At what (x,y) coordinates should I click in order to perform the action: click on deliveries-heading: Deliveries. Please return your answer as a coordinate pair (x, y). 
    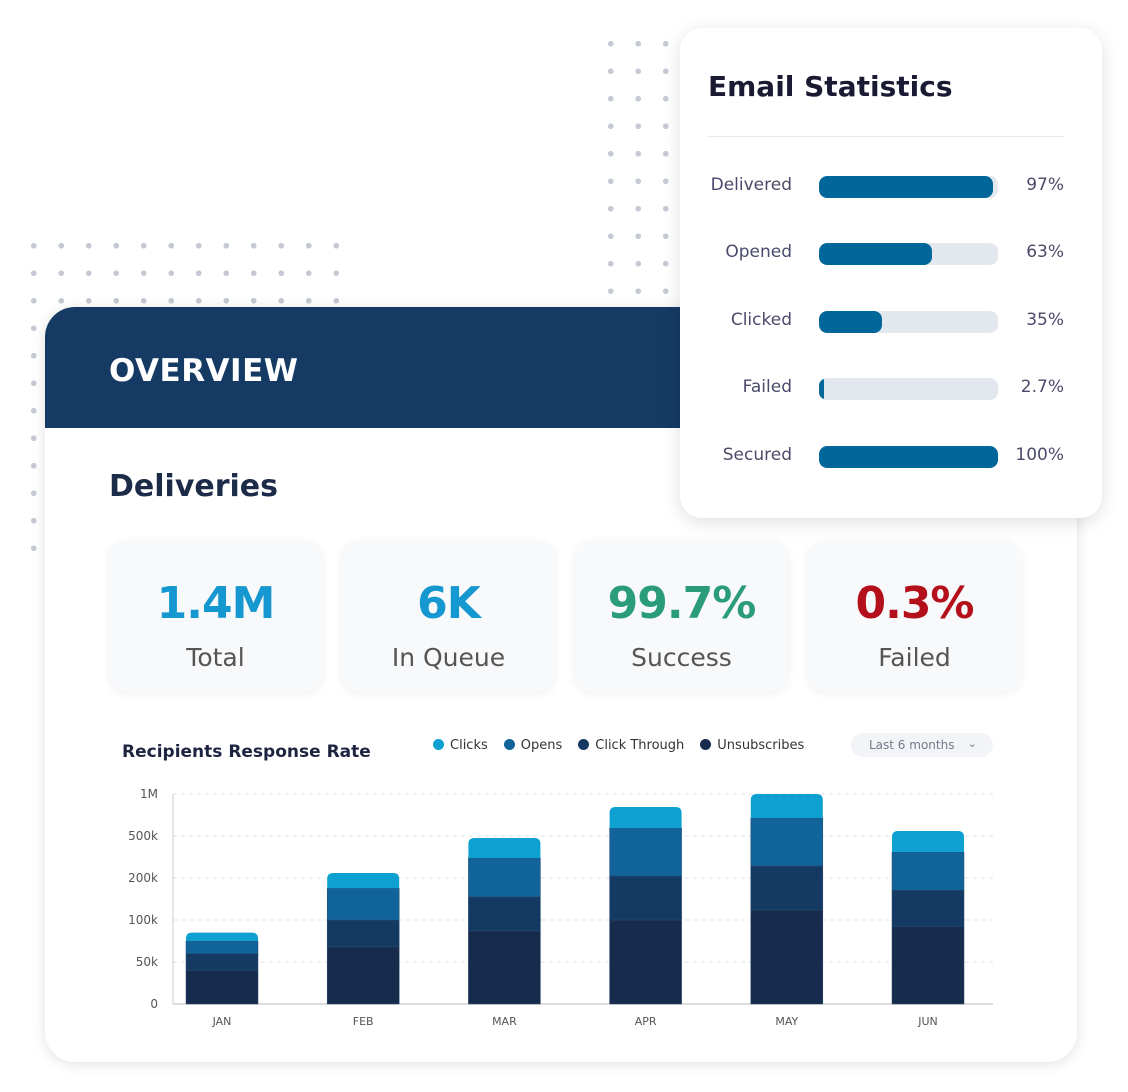
    Looking at the image, I should click on (193, 486).